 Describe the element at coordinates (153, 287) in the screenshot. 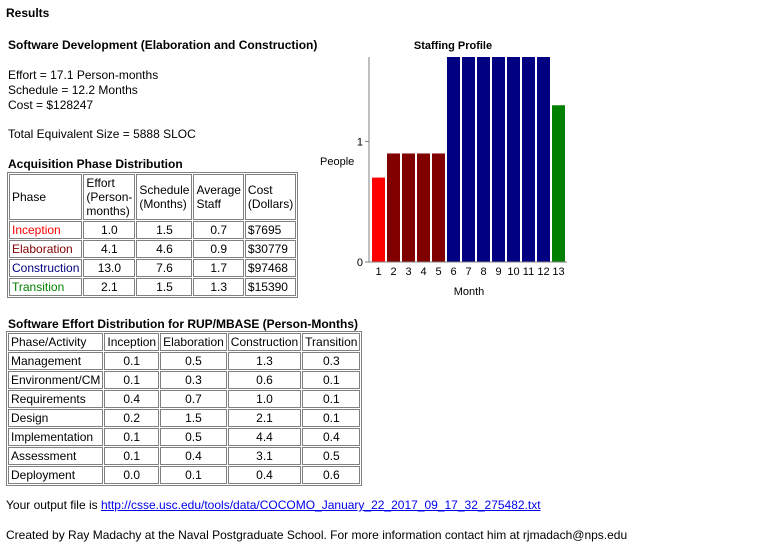

I see `table-row: Transition 2.1 1.5 1.3 $15390` at that location.